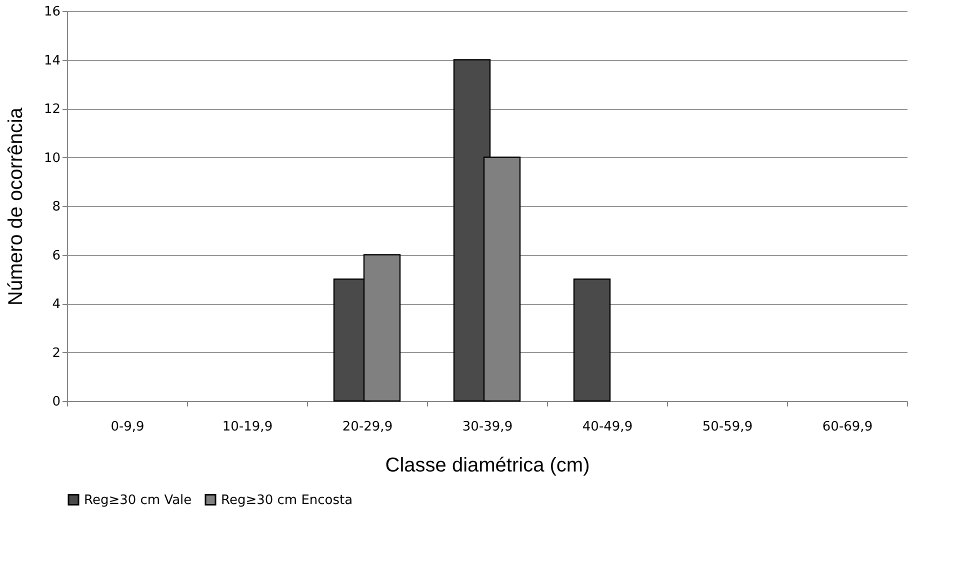  I want to click on x-tick-label: 0-9,9, so click(127, 427).